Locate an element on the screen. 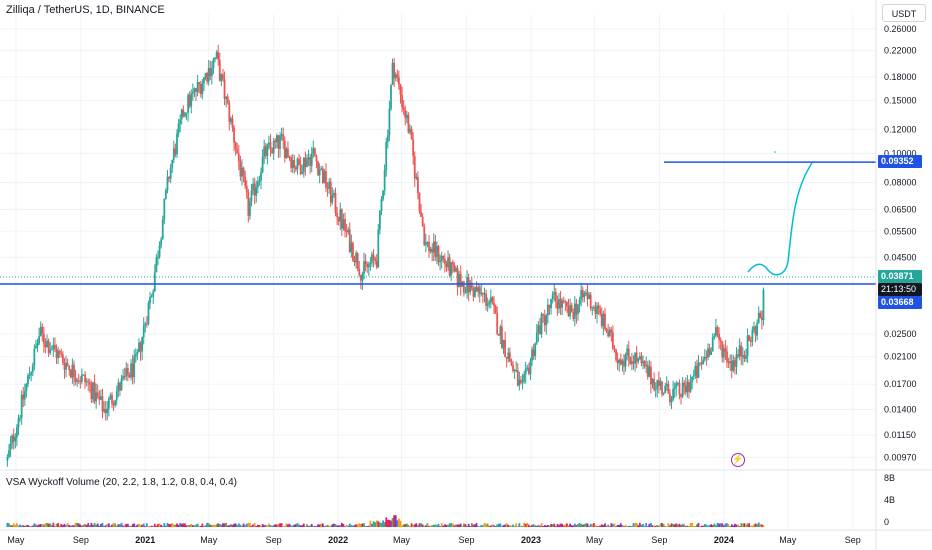 This screenshot has height=550, width=932. y-tick-label: 0.12000 is located at coordinates (900, 130).